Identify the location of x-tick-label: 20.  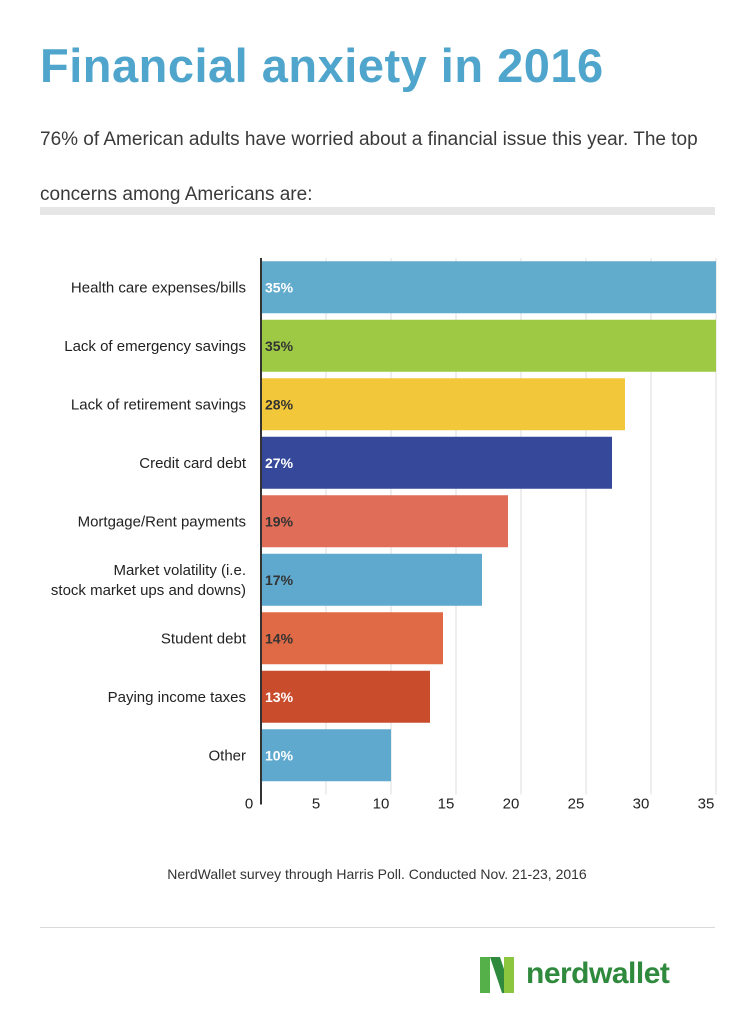
(511, 804).